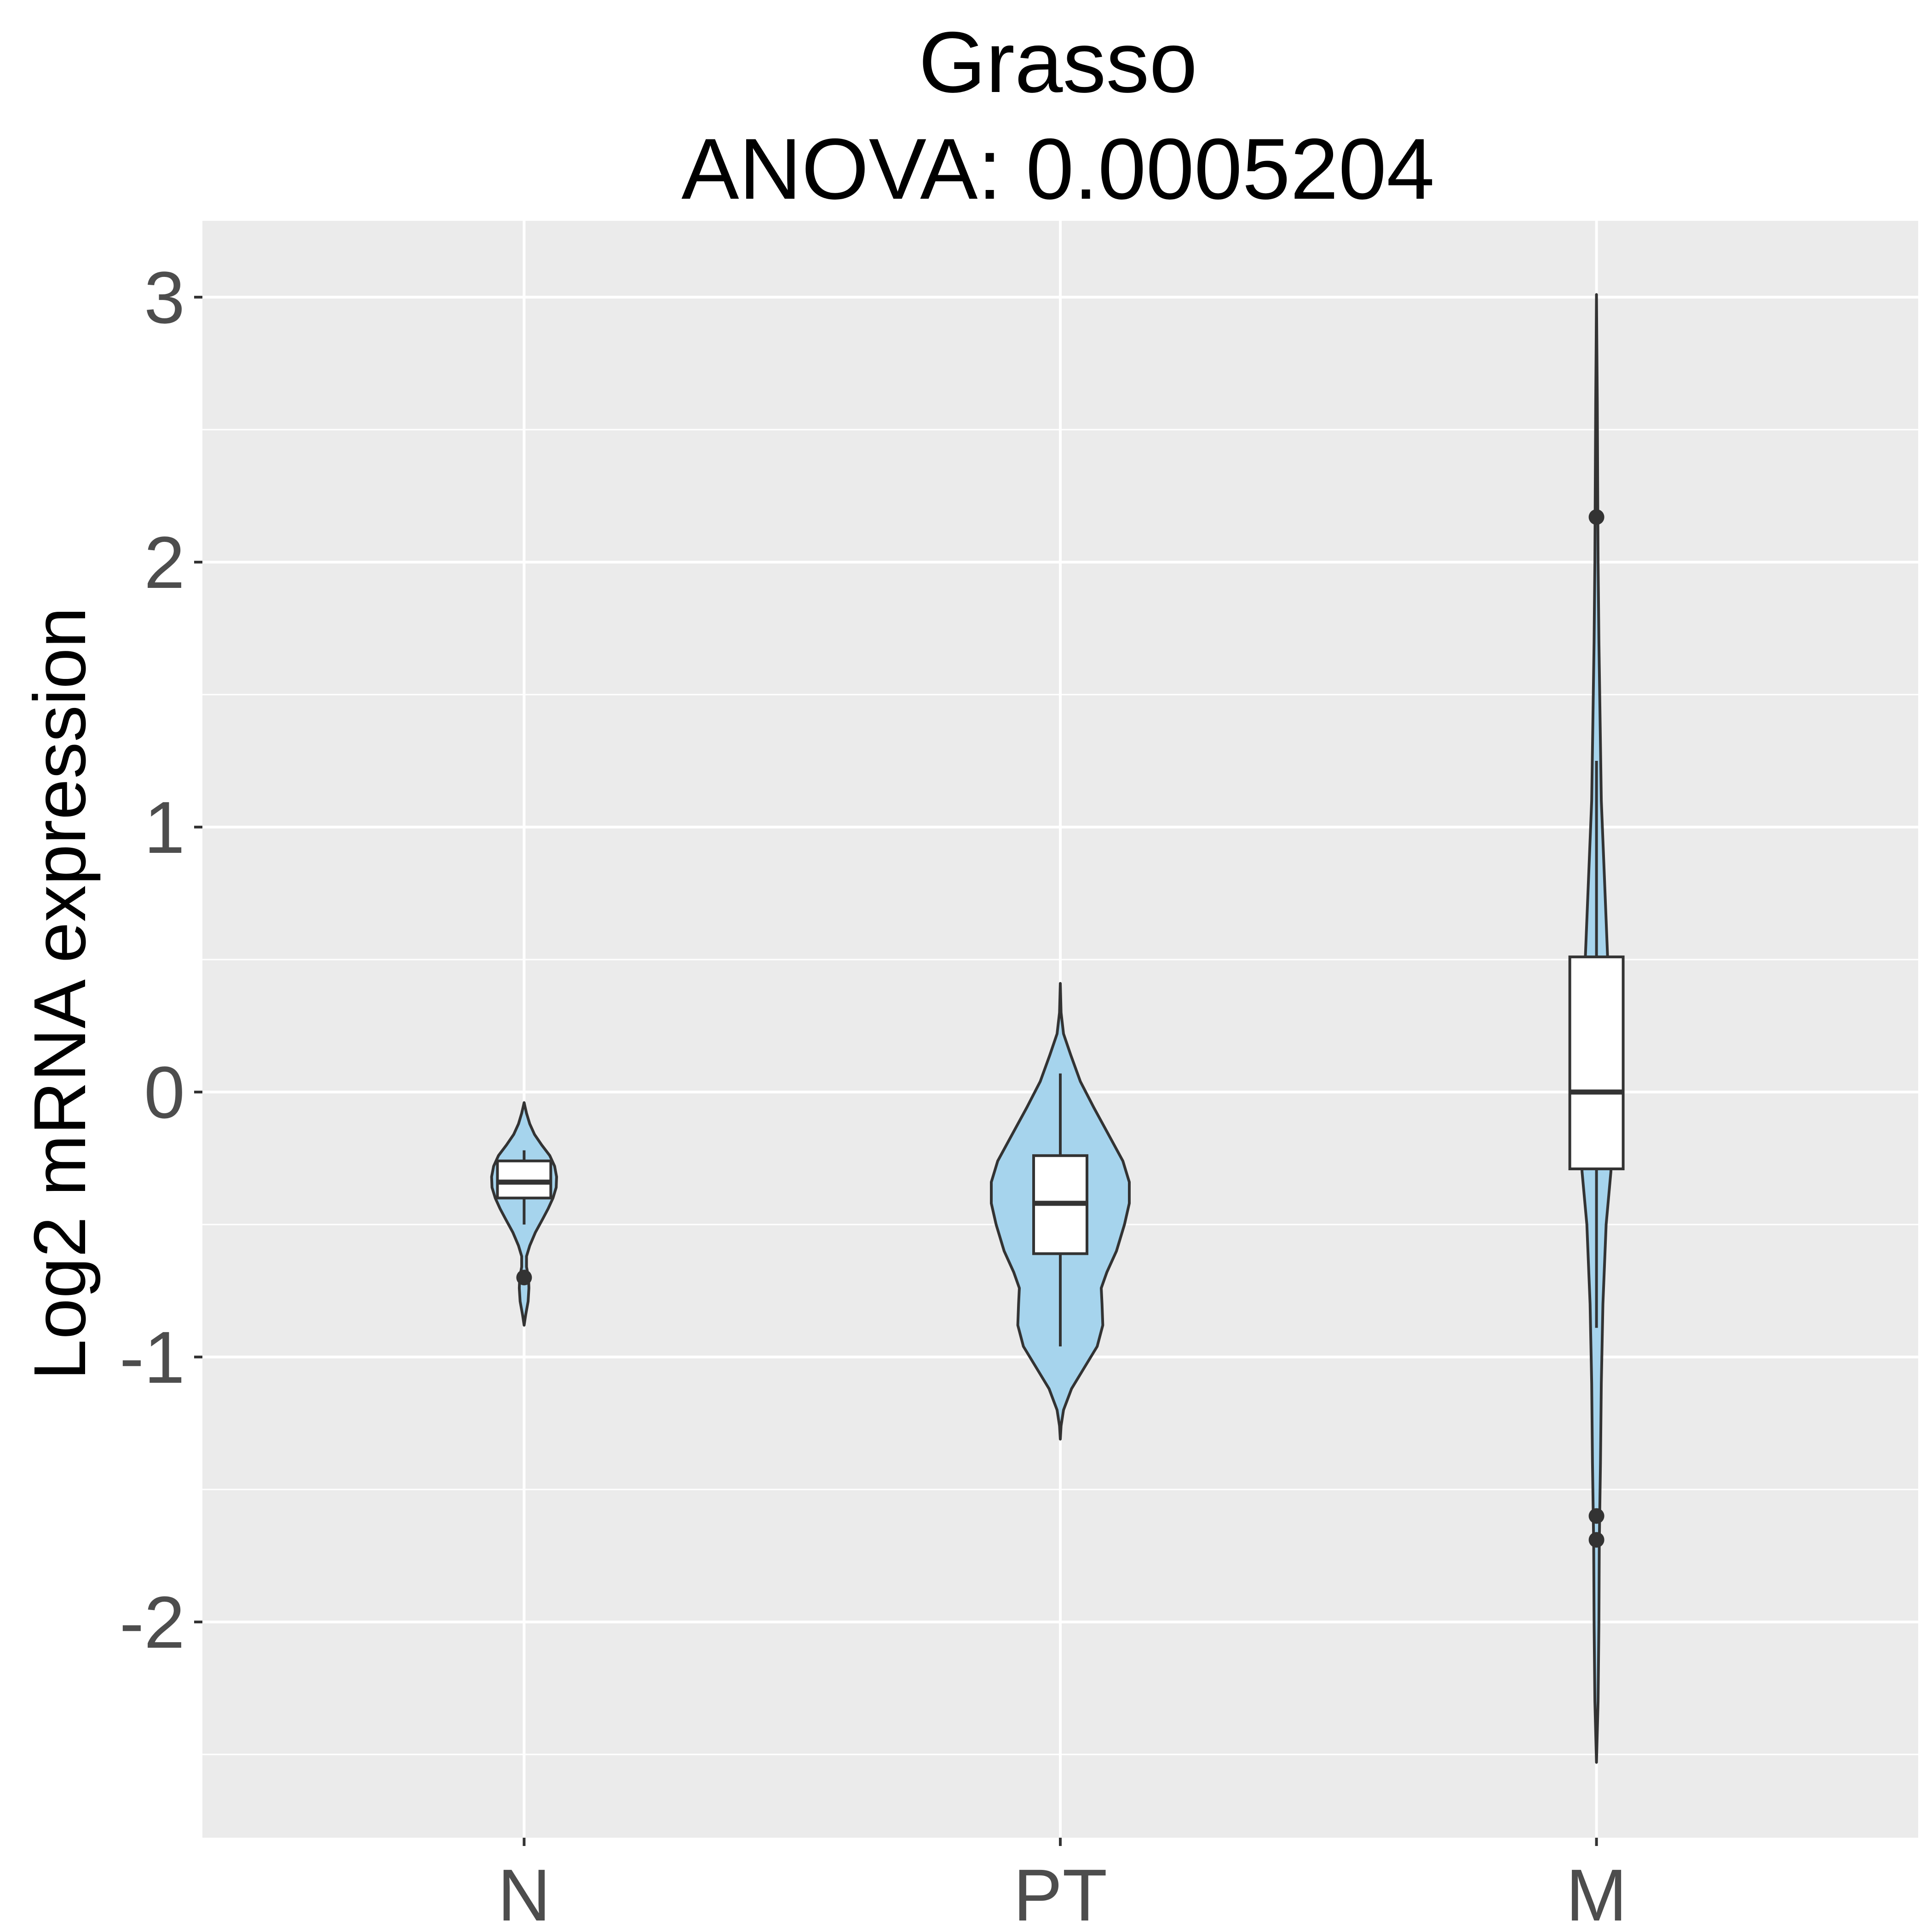 Image resolution: width=1932 pixels, height=1932 pixels. What do you see at coordinates (1060, 1893) in the screenshot?
I see `x-tick-label: PT` at bounding box center [1060, 1893].